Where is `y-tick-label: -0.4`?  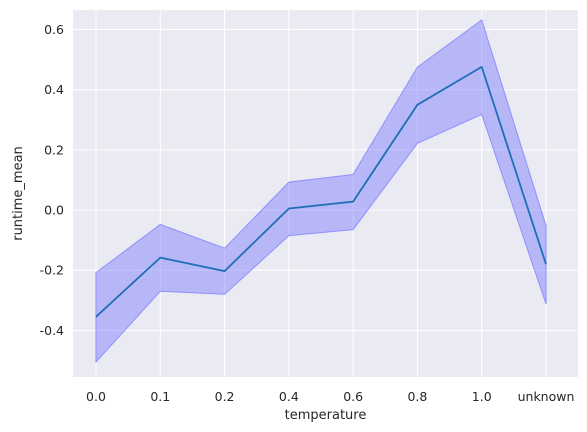
y-tick-label: -0.4 is located at coordinates (52, 330).